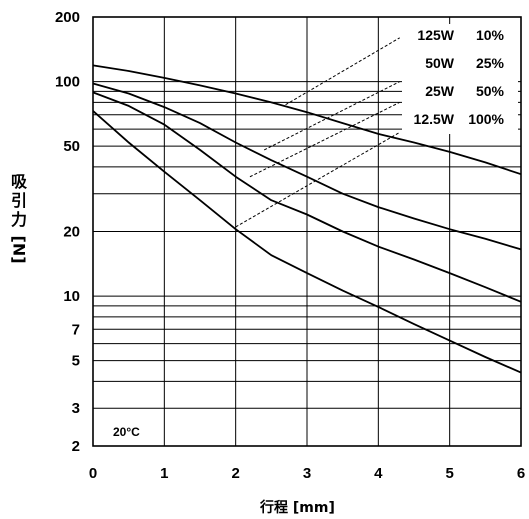  What do you see at coordinates (440, 63) in the screenshot?
I see `legend-power: 50W` at bounding box center [440, 63].